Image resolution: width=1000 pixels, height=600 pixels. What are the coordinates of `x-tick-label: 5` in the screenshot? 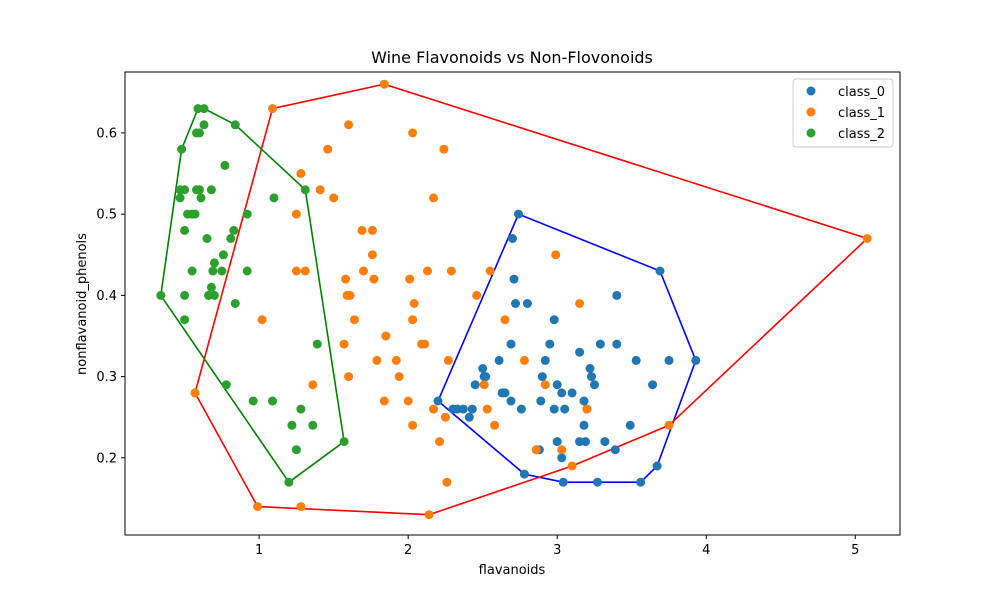 It's located at (855, 550).